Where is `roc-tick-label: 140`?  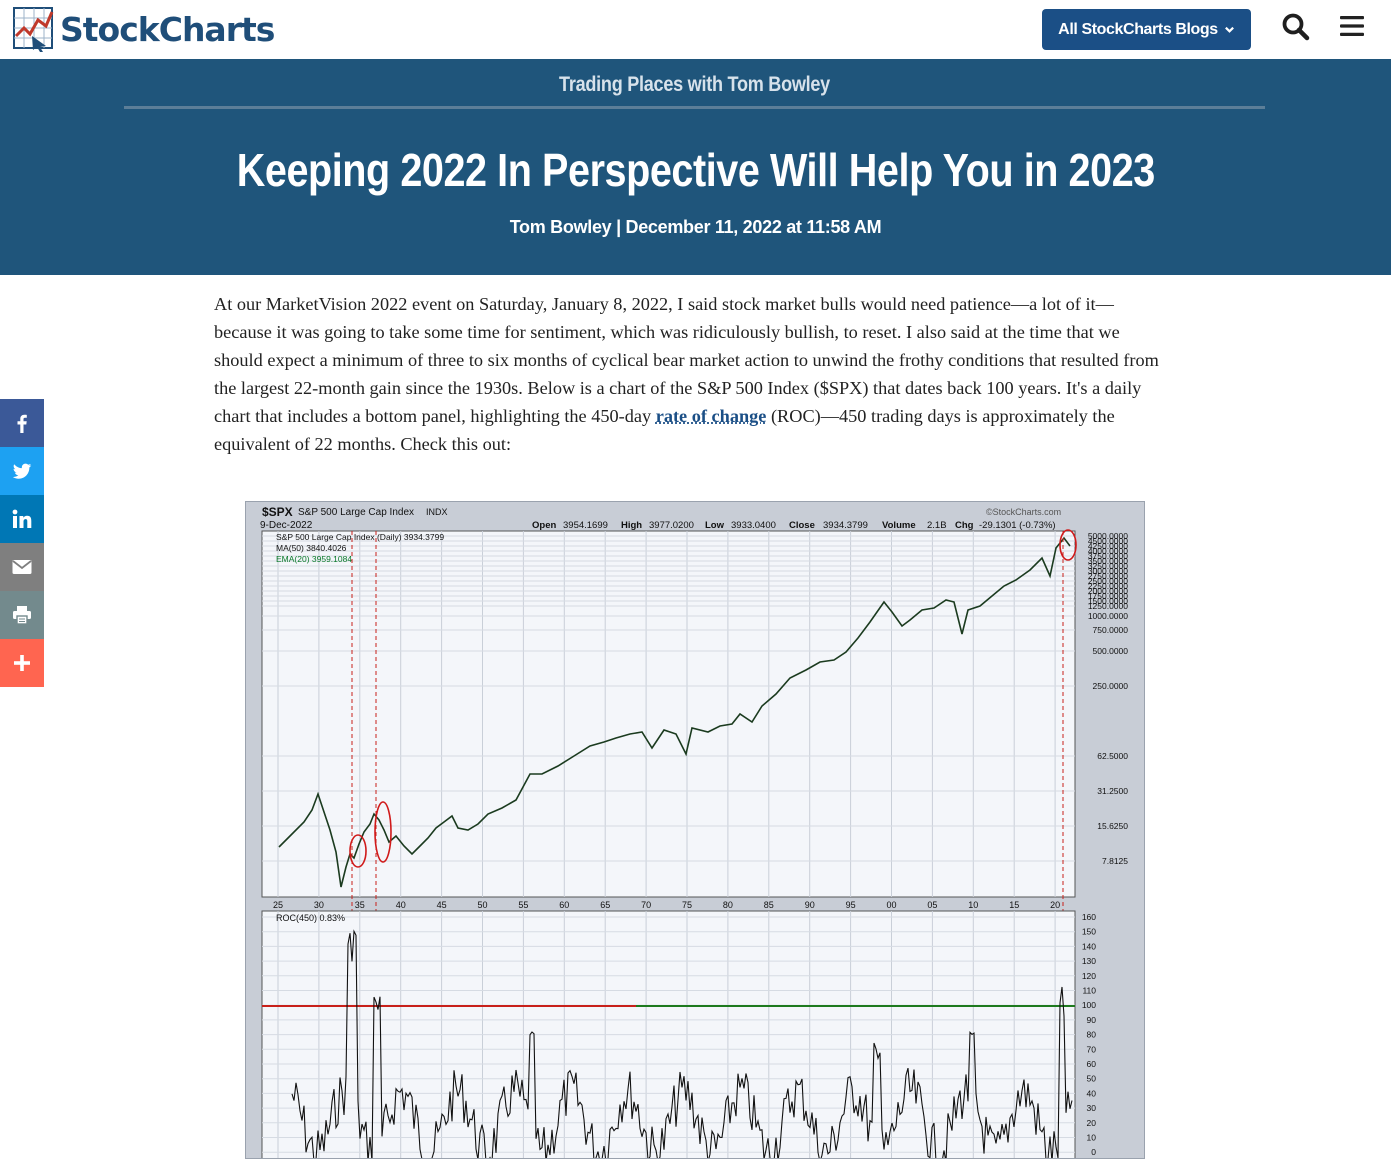 roc-tick-label: 140 is located at coordinates (1089, 946).